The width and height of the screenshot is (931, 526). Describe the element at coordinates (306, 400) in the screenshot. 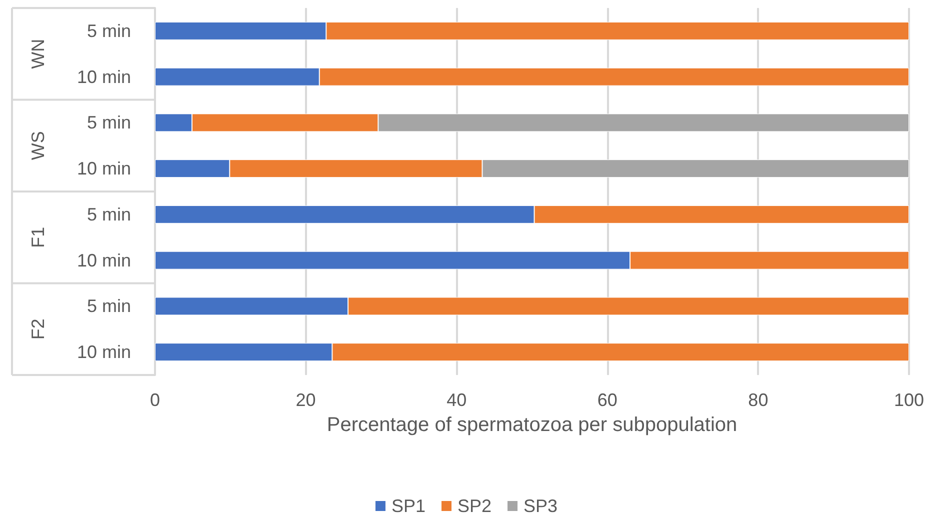

I see `x-tick-label: 20` at that location.